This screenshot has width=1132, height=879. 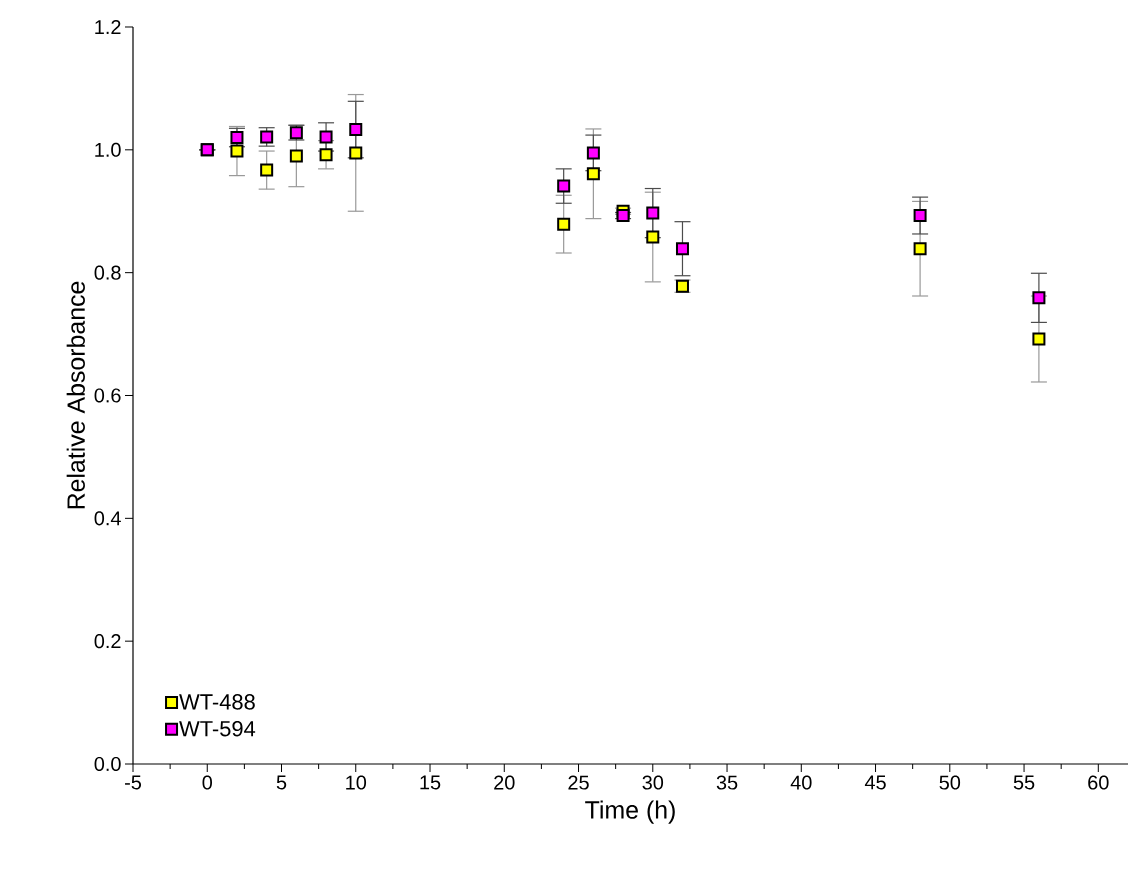 What do you see at coordinates (207, 782) in the screenshot?
I see `x-tick-label: 0` at bounding box center [207, 782].